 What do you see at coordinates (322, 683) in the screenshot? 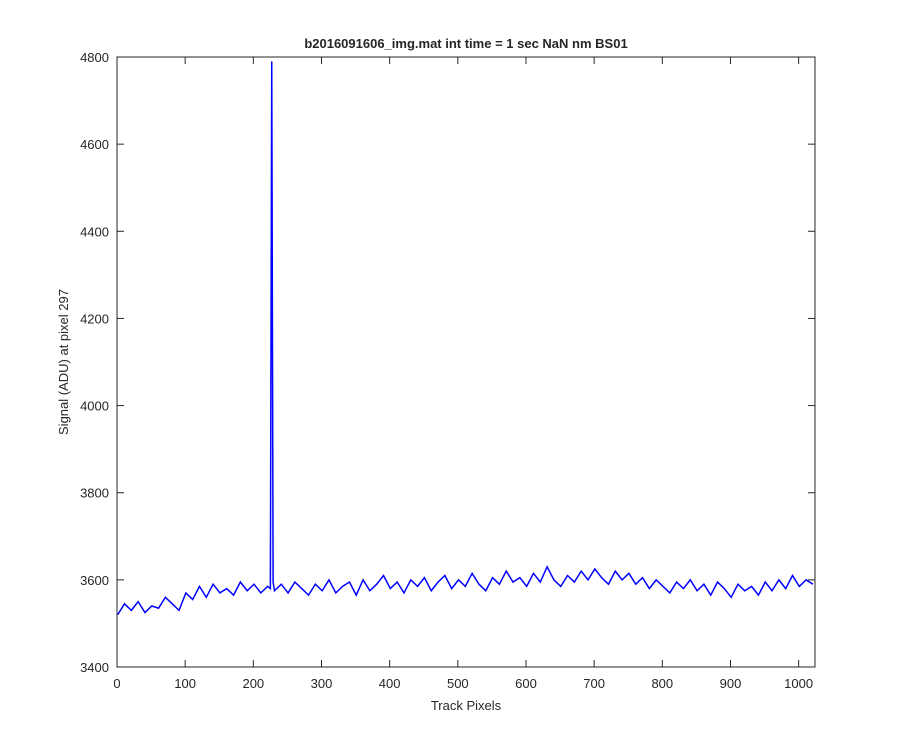
I see `x-tick-label: 300` at bounding box center [322, 683].